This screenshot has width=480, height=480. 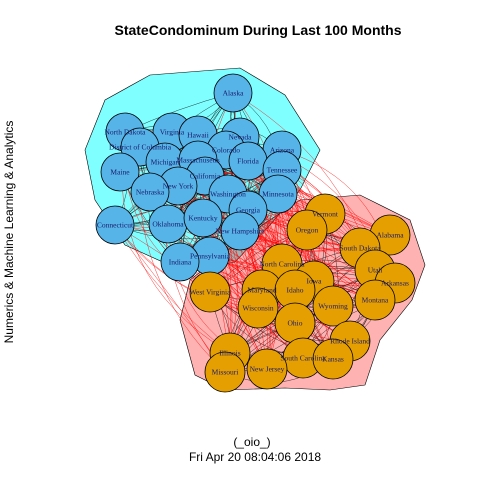 I want to click on node-label-utah: Utah, so click(x=375, y=270).